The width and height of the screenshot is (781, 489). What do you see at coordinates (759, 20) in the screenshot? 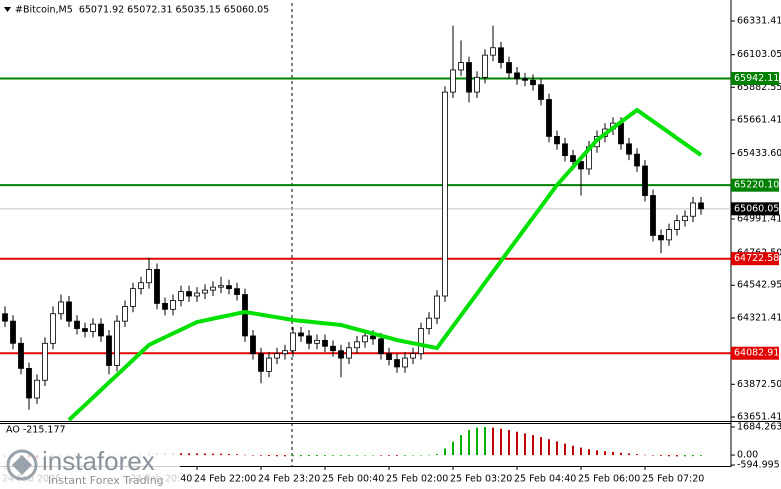
I see `y-tick-label: 66331.41` at bounding box center [759, 20].